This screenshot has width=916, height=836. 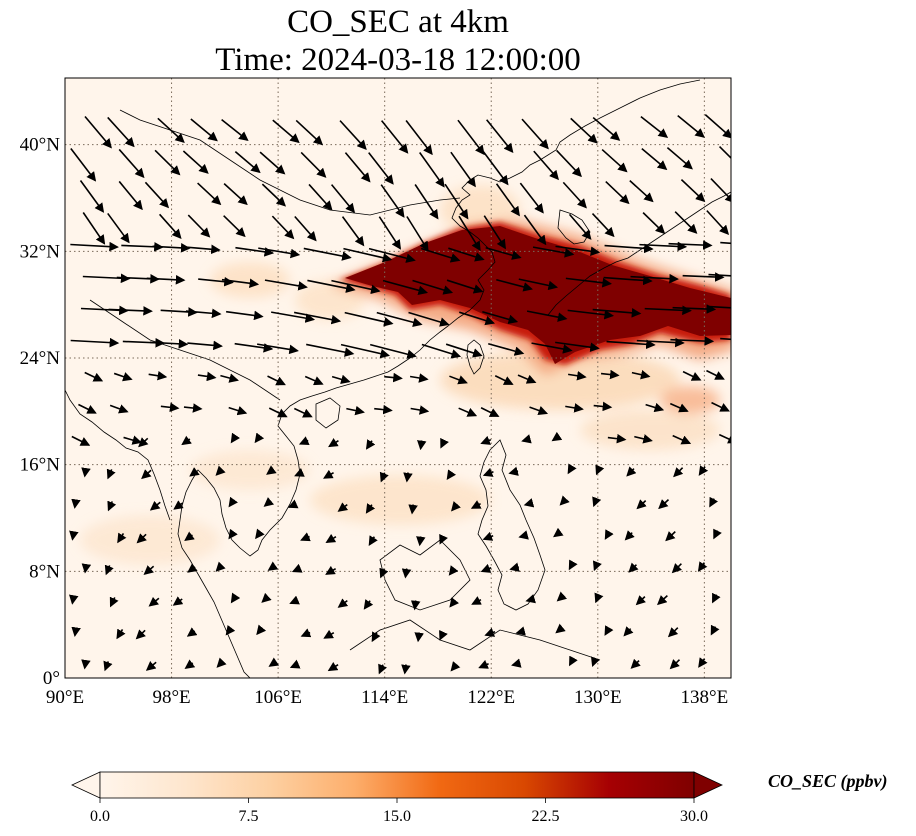 What do you see at coordinates (40, 412) in the screenshot?
I see `y-axis-ticks: 0° 8°N 16°N 24°N 32°N 40°N` at bounding box center [40, 412].